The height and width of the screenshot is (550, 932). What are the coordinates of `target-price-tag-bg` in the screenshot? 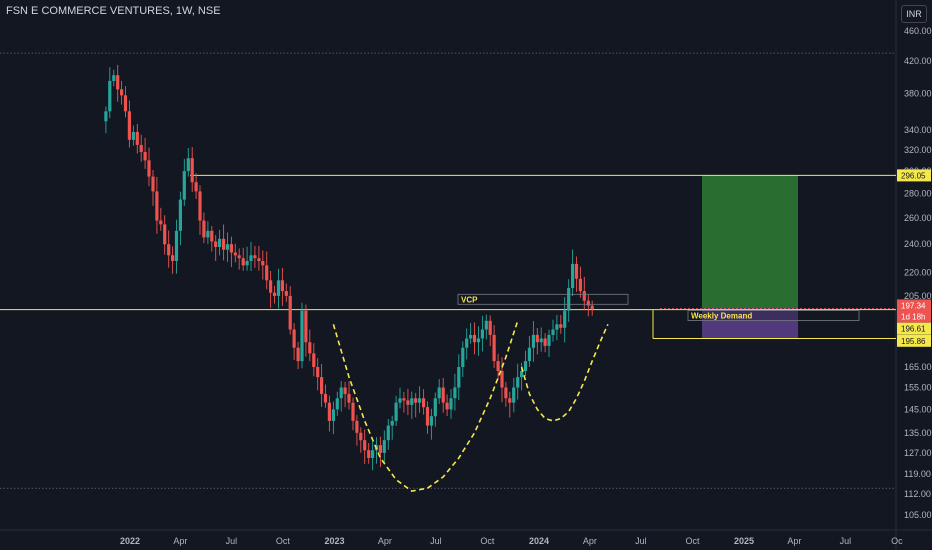 It's located at (914, 175).